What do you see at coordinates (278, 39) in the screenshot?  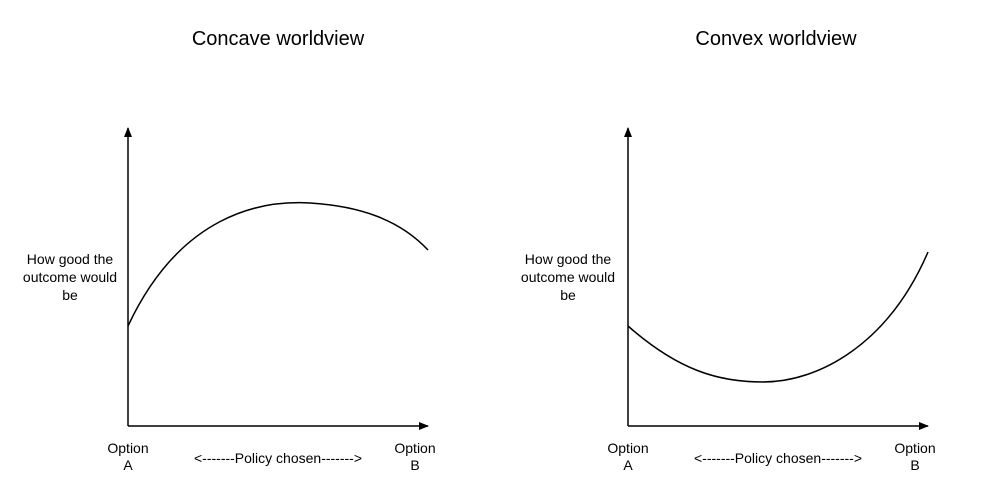 I see `panel-title: Concave worldview` at bounding box center [278, 39].